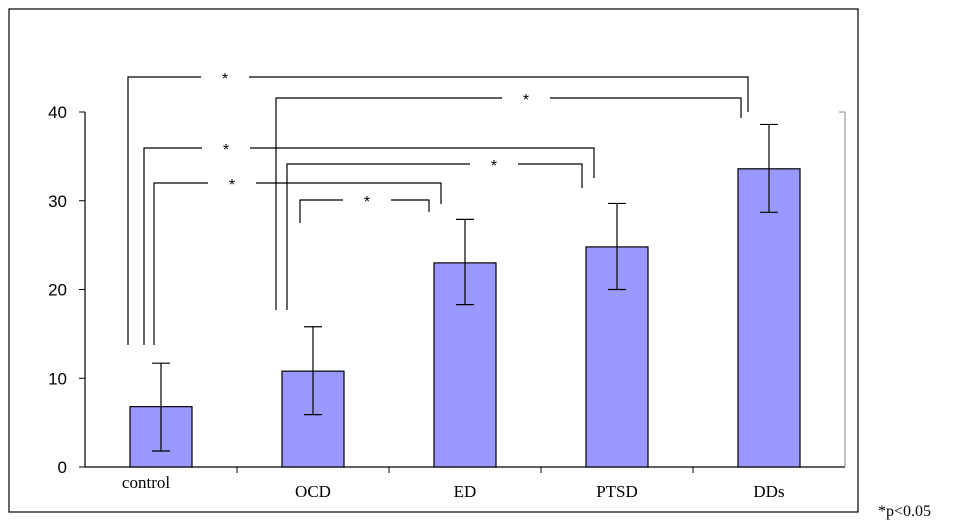 This screenshot has height=526, width=963. Describe the element at coordinates (769, 318) in the screenshot. I see `bar-dds` at that location.